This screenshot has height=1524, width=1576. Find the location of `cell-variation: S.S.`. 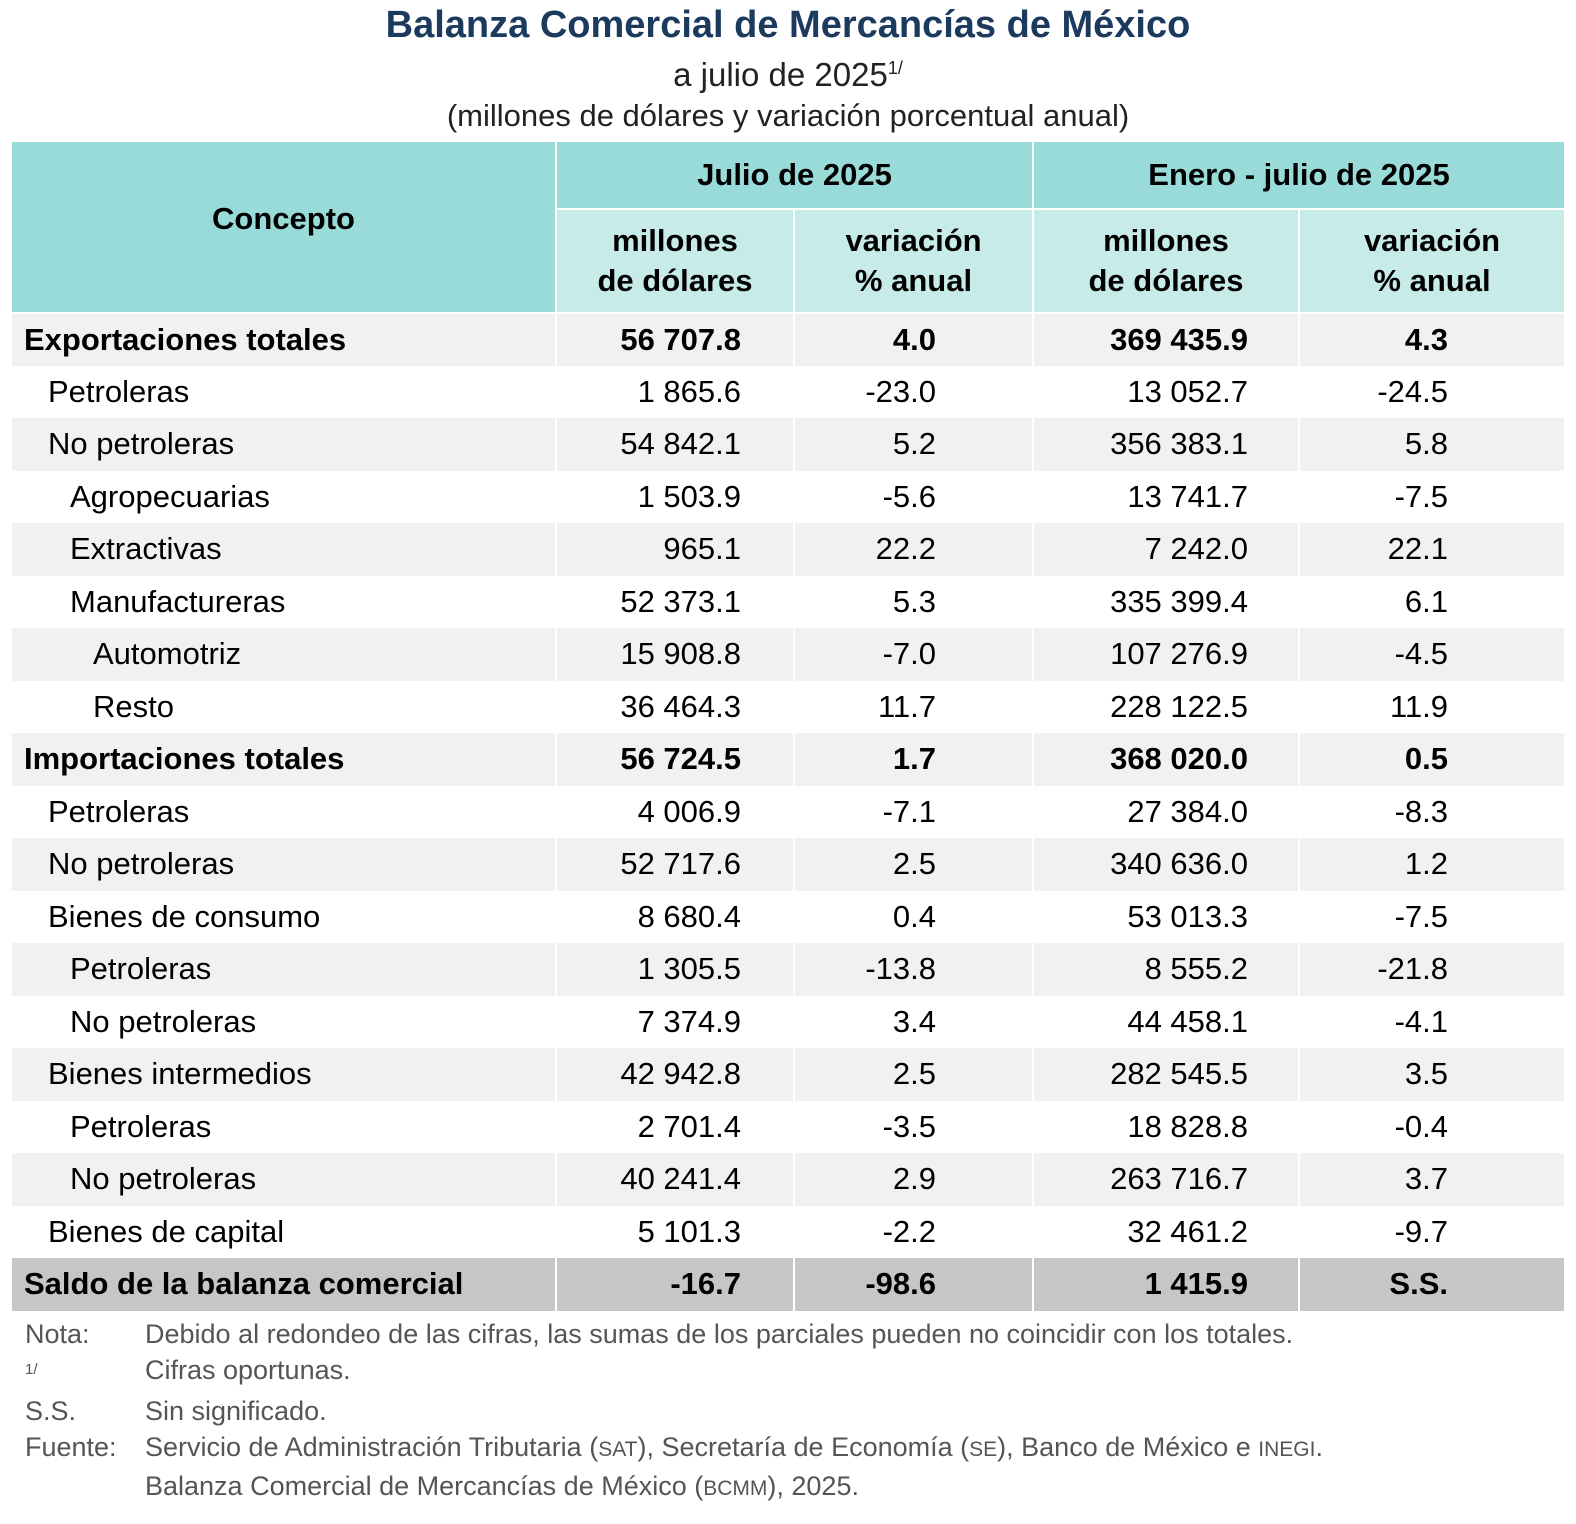

cell-variation: S.S. is located at coordinates (1432, 1284).